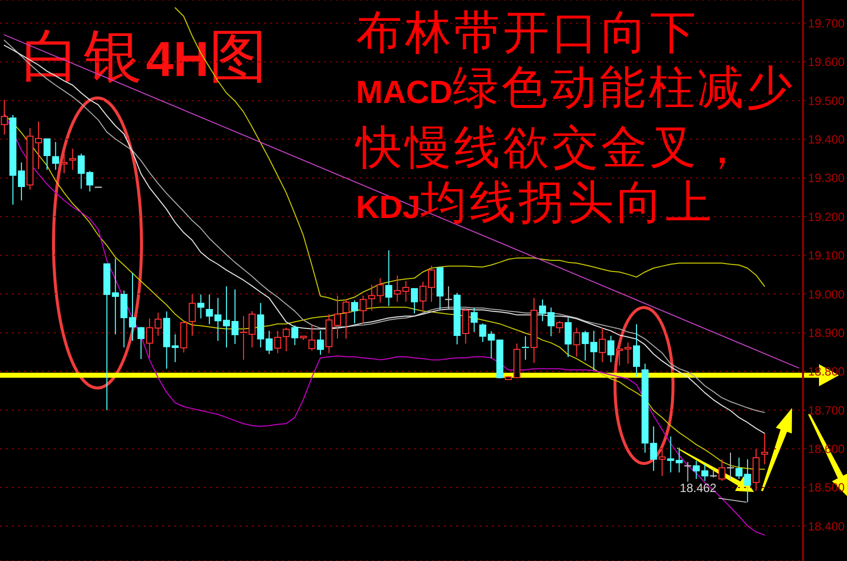 The image size is (847, 561). I want to click on y-tick-label: 18.800, so click(827, 371).